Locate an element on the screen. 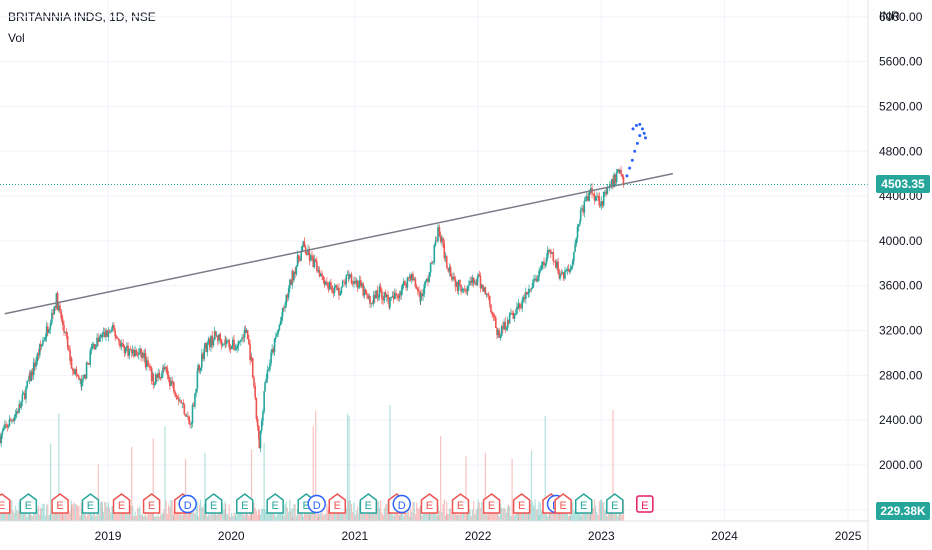 This screenshot has height=550, width=932. volume-label: Vol is located at coordinates (16, 38).